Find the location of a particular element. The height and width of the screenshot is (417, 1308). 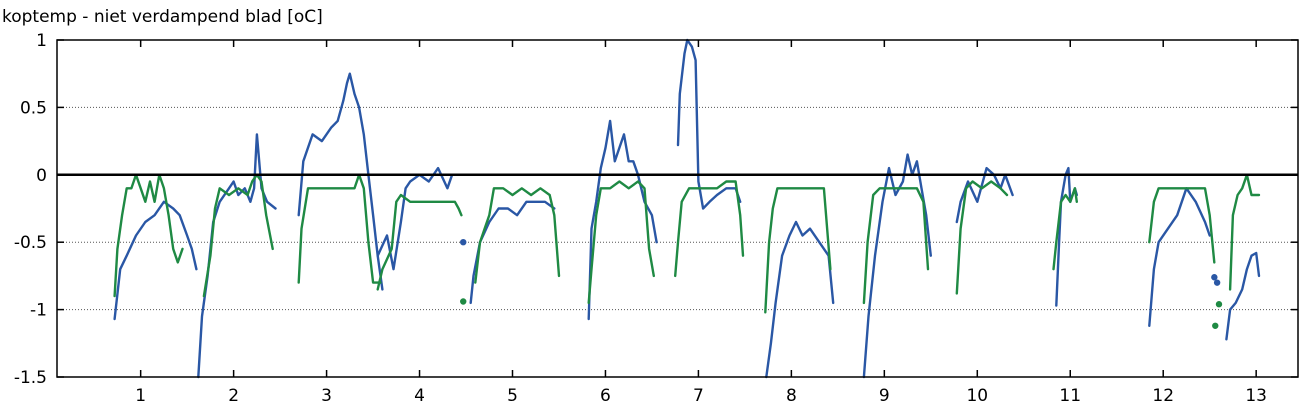

y-tick-label-2: 0 is located at coordinates (41, 176).